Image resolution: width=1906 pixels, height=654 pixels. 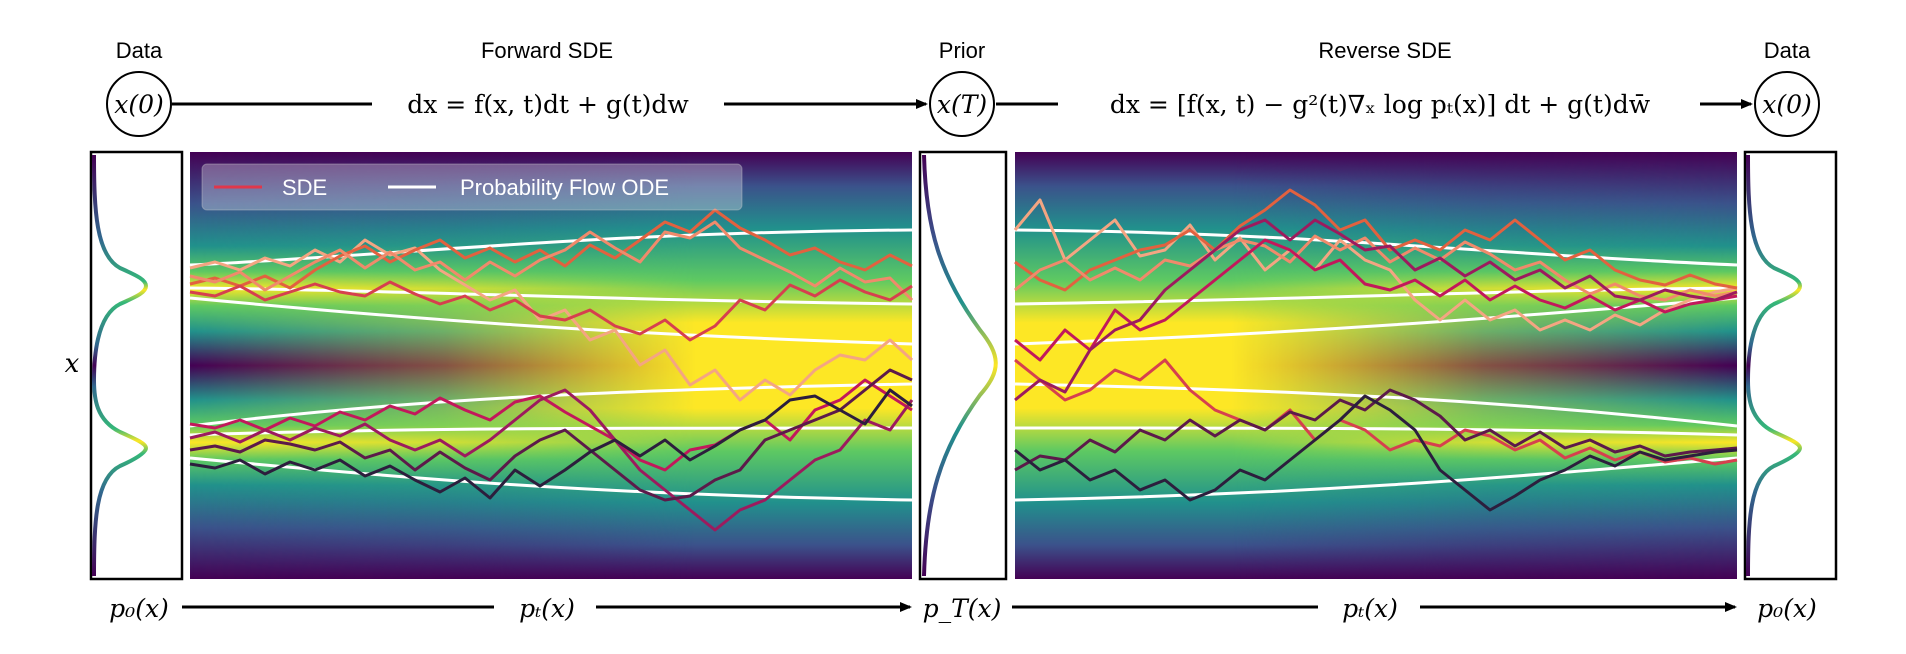 I want to click on node-xT: x(T), so click(x=962, y=104).